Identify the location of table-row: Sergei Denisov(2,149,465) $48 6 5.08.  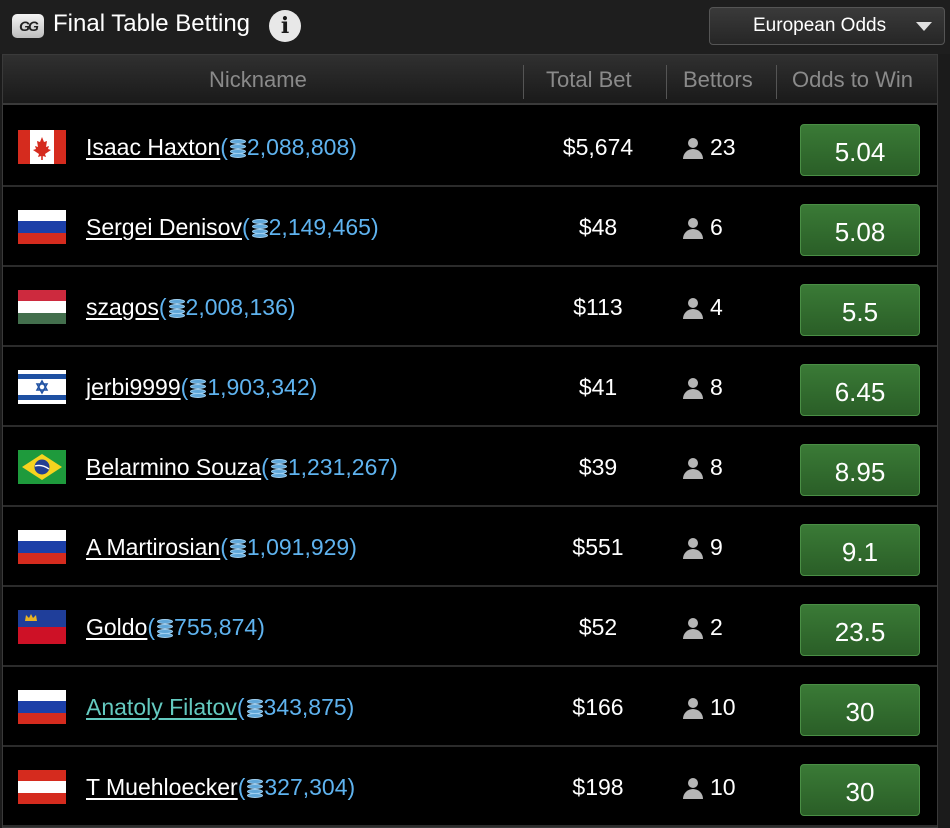
(470, 227).